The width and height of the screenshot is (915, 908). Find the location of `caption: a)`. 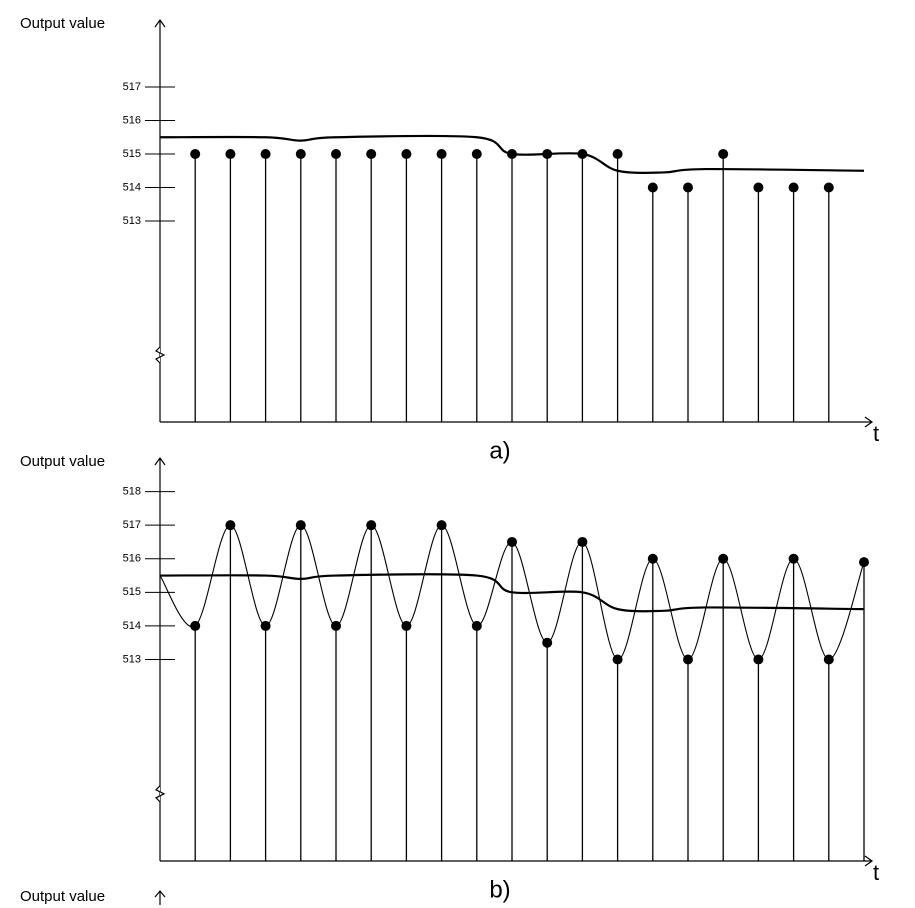

caption: a) is located at coordinates (499, 450).